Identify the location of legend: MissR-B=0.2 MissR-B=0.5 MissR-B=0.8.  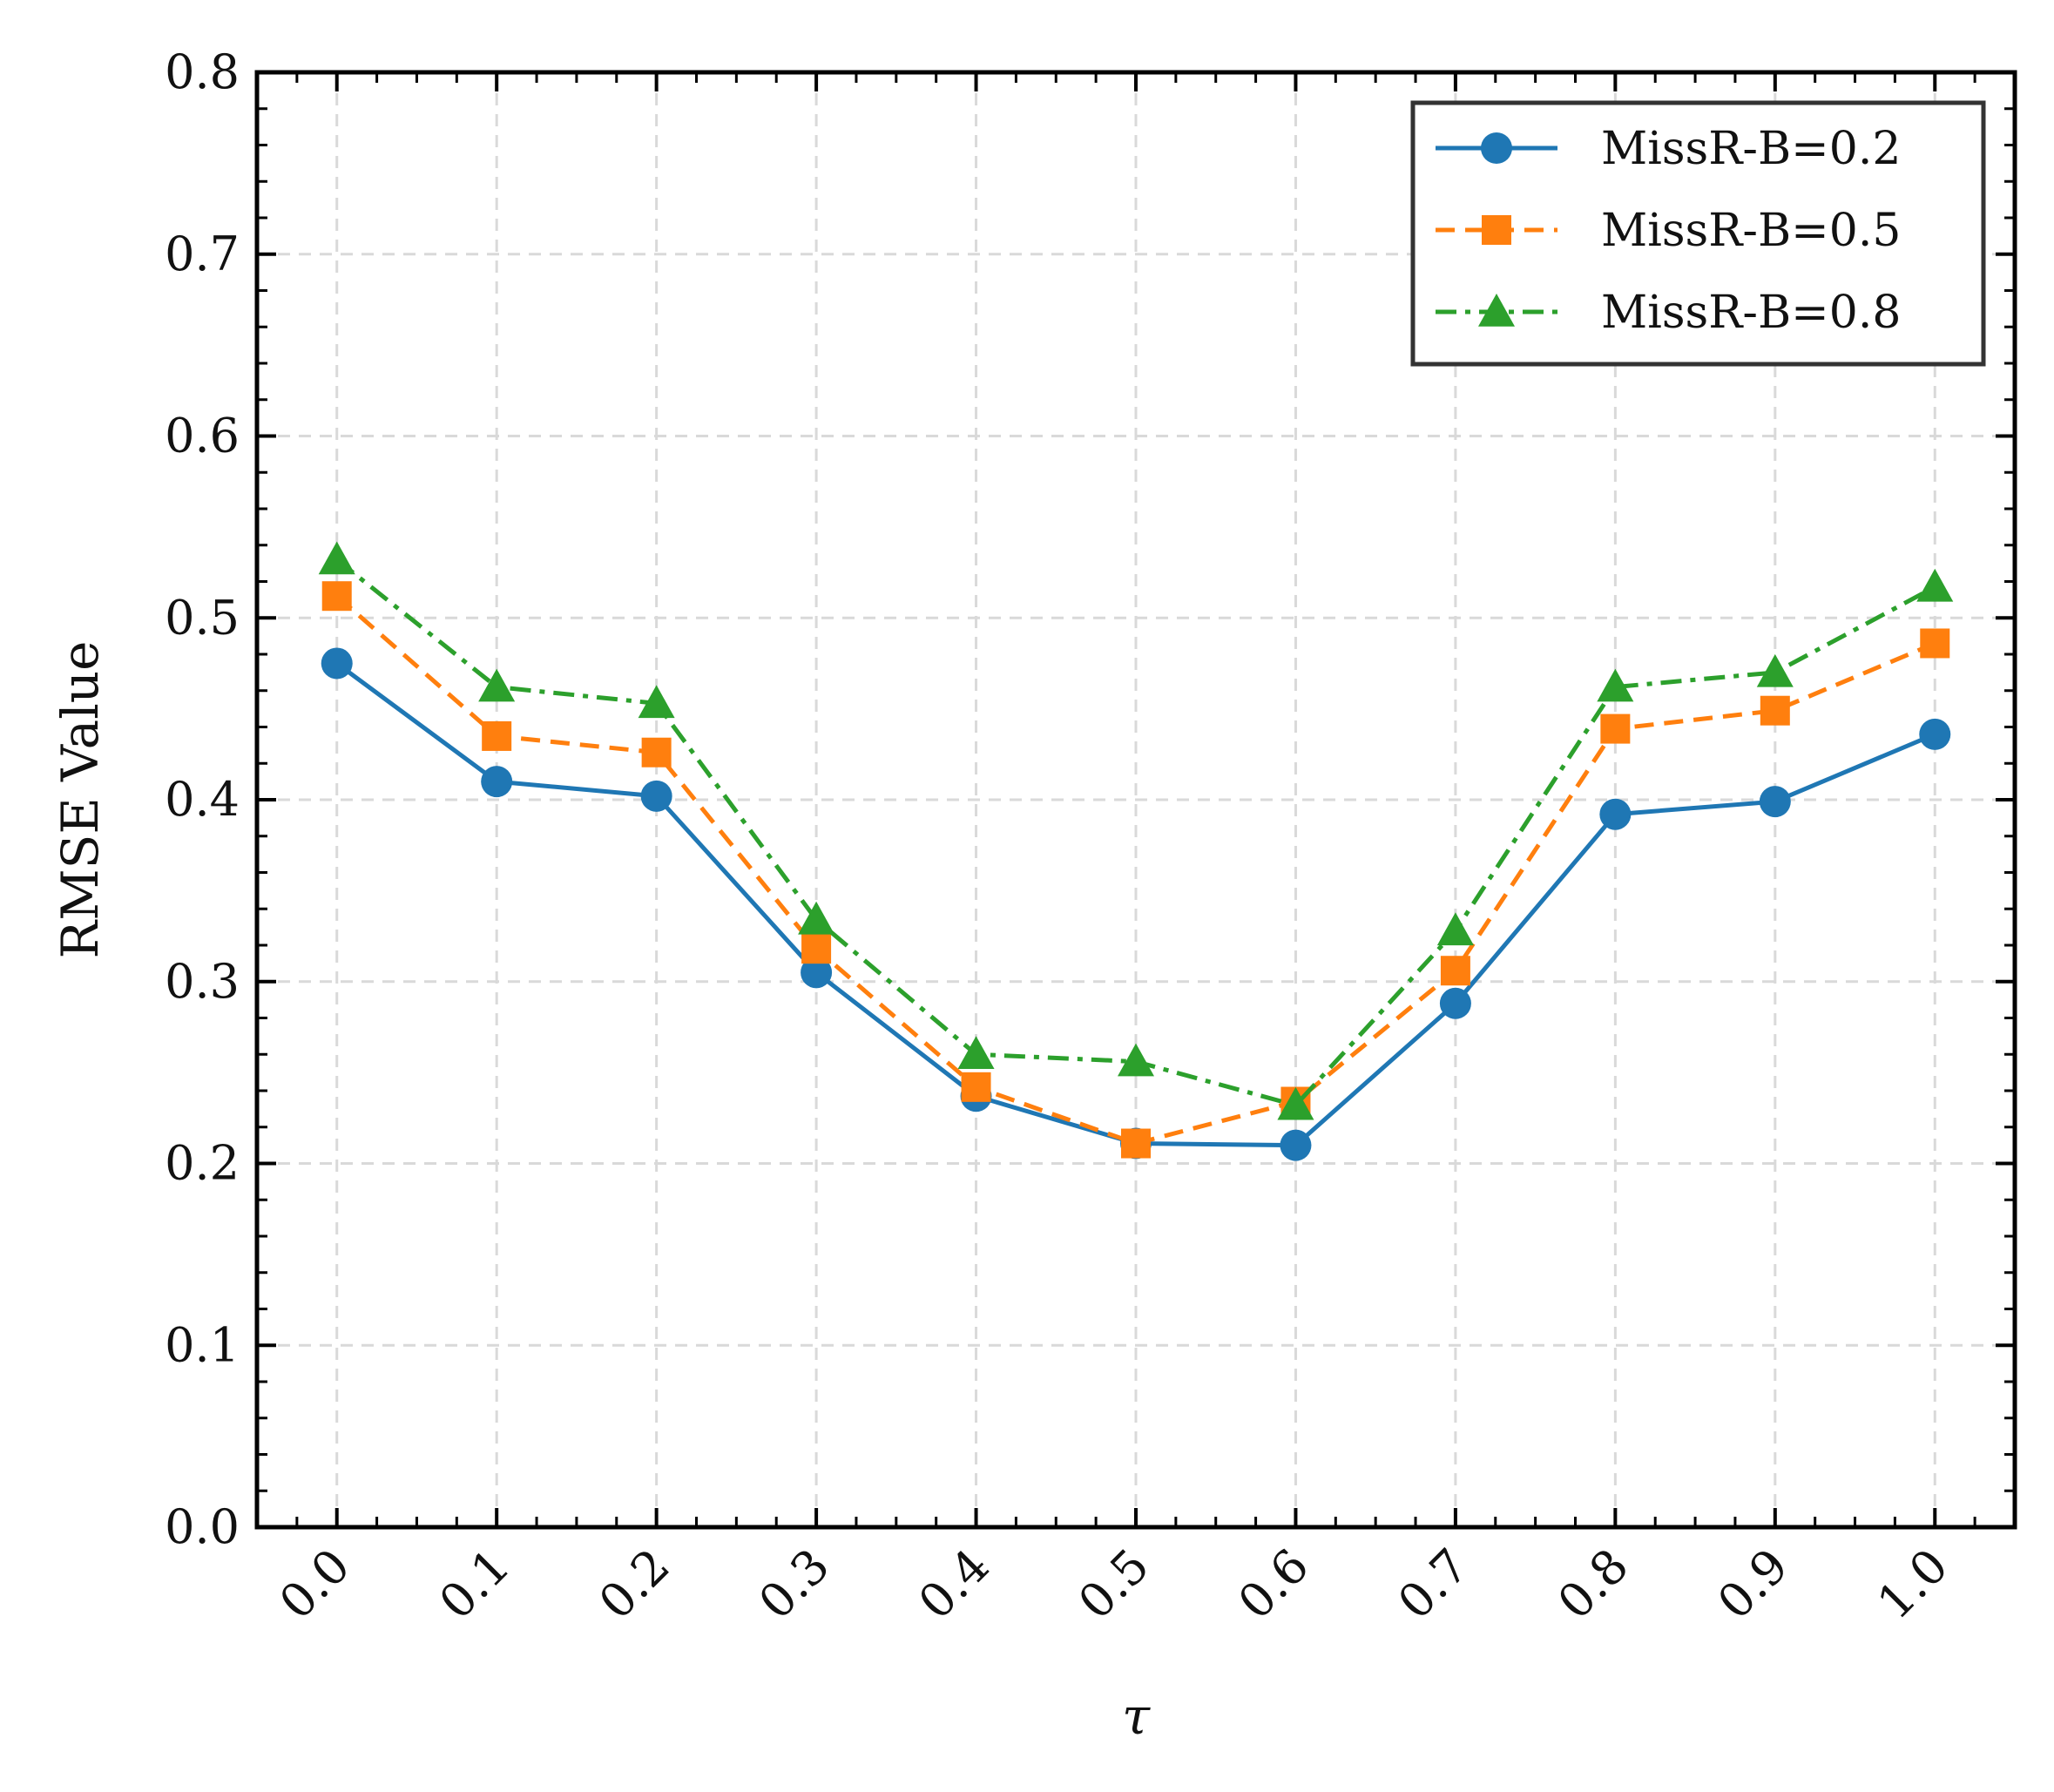
(1698, 233).